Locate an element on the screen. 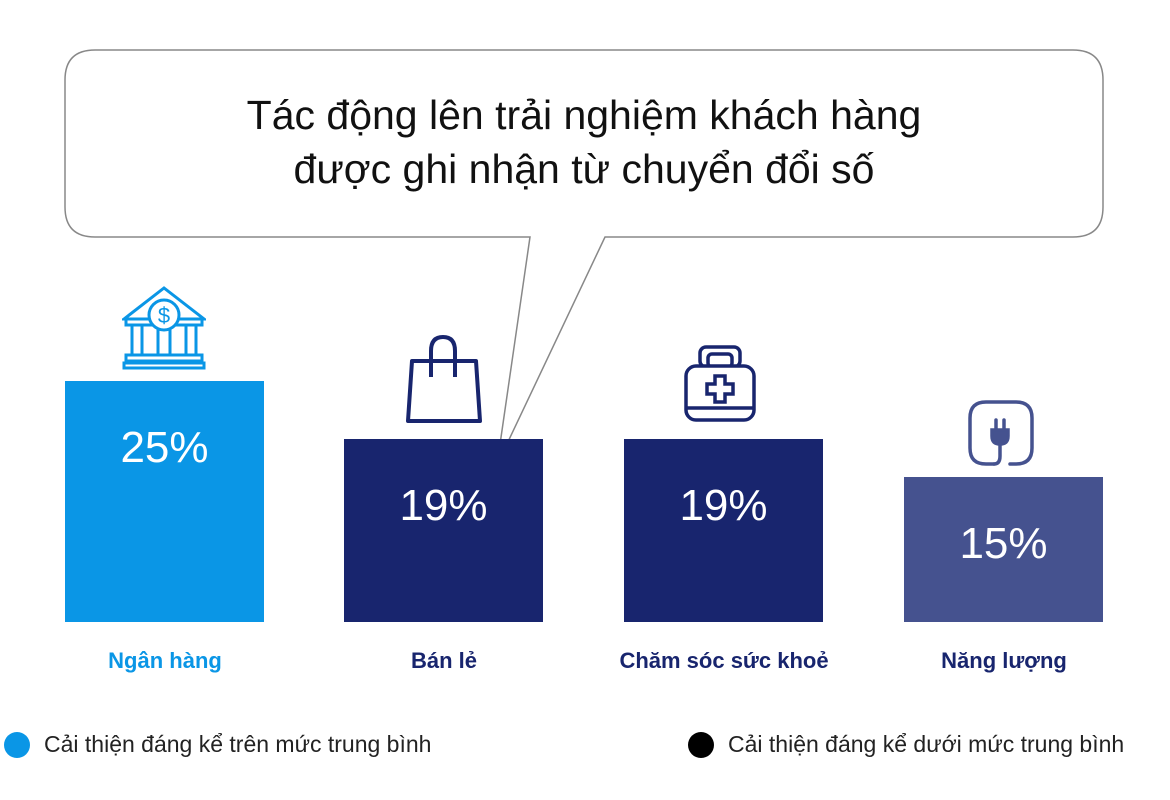  legend-dot-blue is located at coordinates (17, 744).